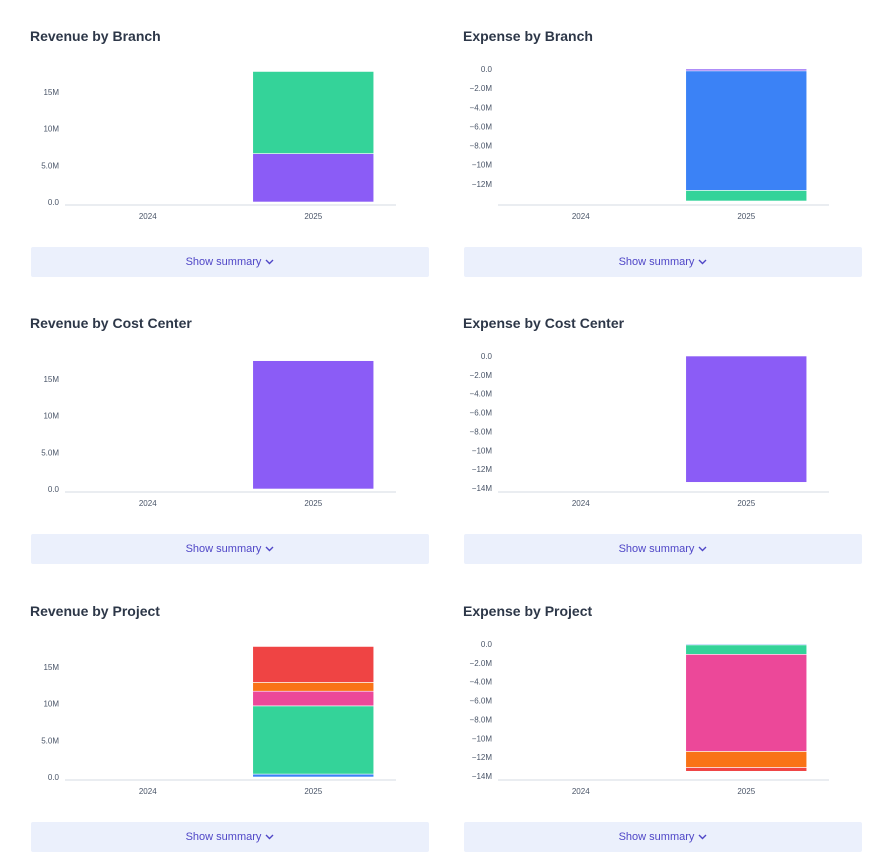  What do you see at coordinates (528, 36) in the screenshot?
I see `chart-title: Expense by Branch` at bounding box center [528, 36].